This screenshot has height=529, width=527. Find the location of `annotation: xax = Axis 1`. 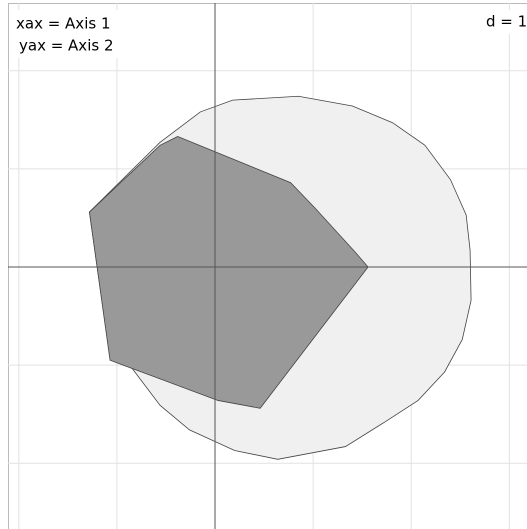

annotation: xax = Axis 1 is located at coordinates (63, 24).